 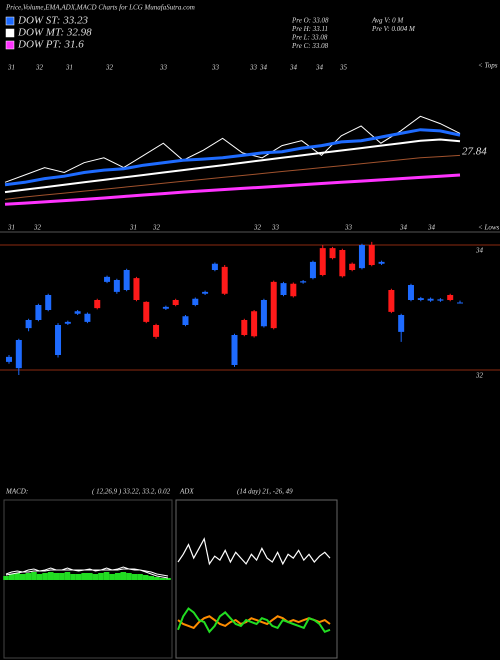 I want to click on info-text: Avg V: 0 M, so click(x=387, y=21).